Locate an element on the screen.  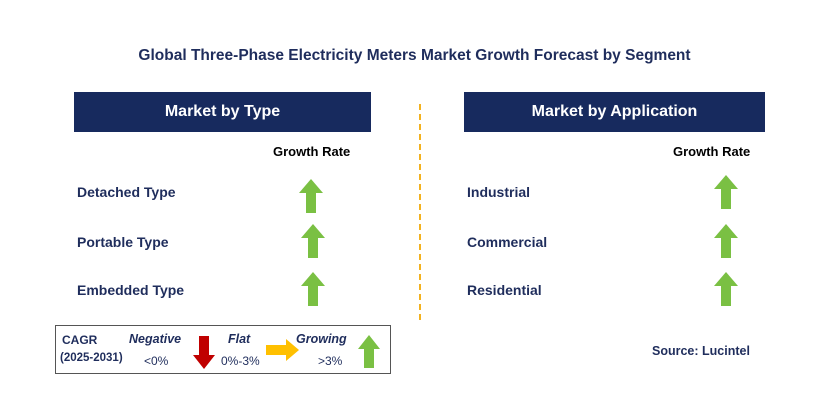
type-panel-header: Market by Type is located at coordinates (222, 112).